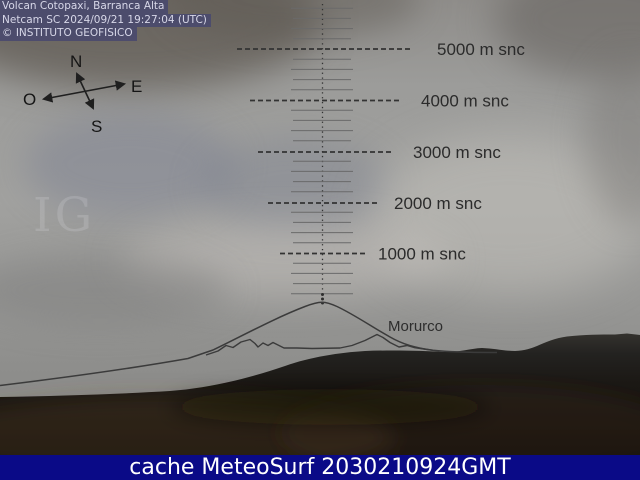 This screenshot has width=640, height=480. What do you see at coordinates (285, 259) in the screenshot?
I see `cloud-bright-streak` at bounding box center [285, 259].